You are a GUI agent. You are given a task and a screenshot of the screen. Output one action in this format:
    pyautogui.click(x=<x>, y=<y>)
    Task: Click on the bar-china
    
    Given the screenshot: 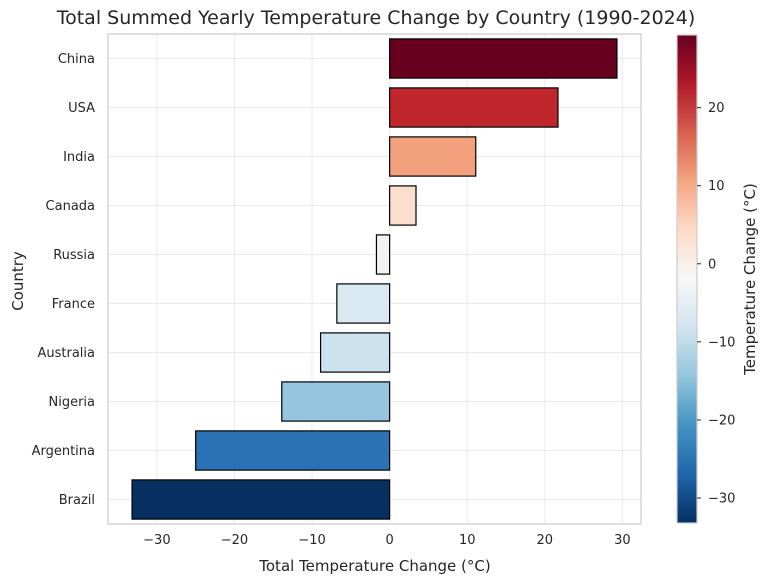 What is the action you would take?
    pyautogui.click(x=503, y=58)
    